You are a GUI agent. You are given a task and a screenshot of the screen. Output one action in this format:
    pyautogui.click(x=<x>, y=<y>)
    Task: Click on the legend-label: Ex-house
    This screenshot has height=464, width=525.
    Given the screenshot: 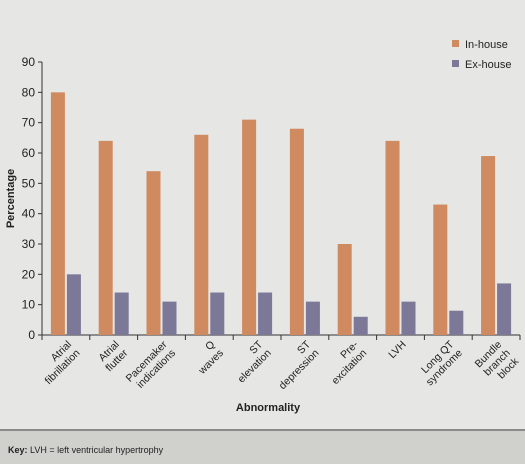 What is the action you would take?
    pyautogui.click(x=488, y=65)
    